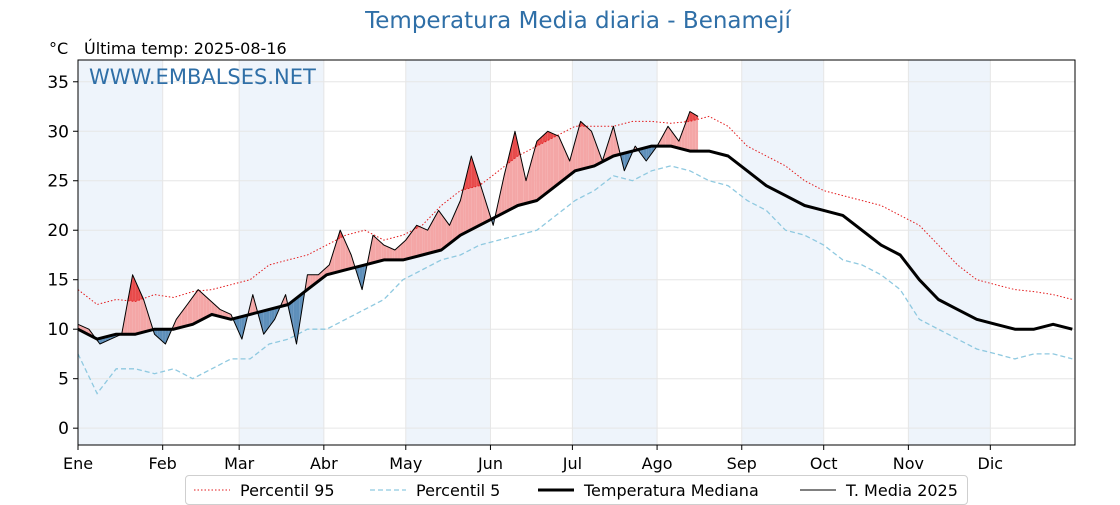 This screenshot has width=1120, height=505. I want to click on x-tick-label: Mar, so click(239, 463).